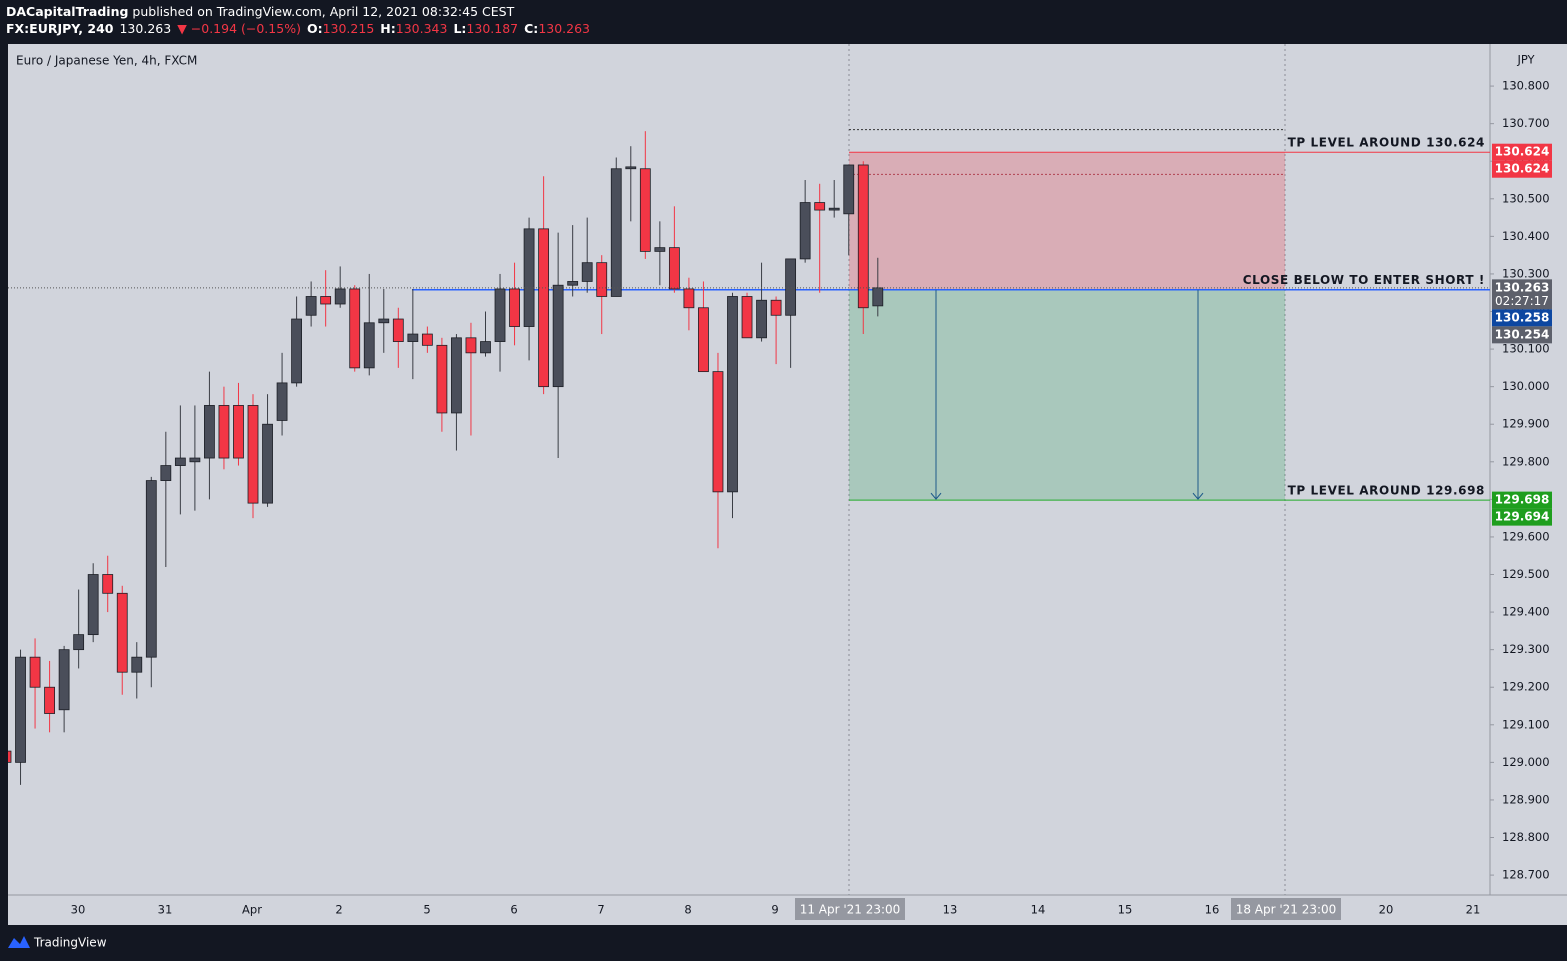 The height and width of the screenshot is (961, 1567). I want to click on x-tick-label: 14, so click(1038, 910).